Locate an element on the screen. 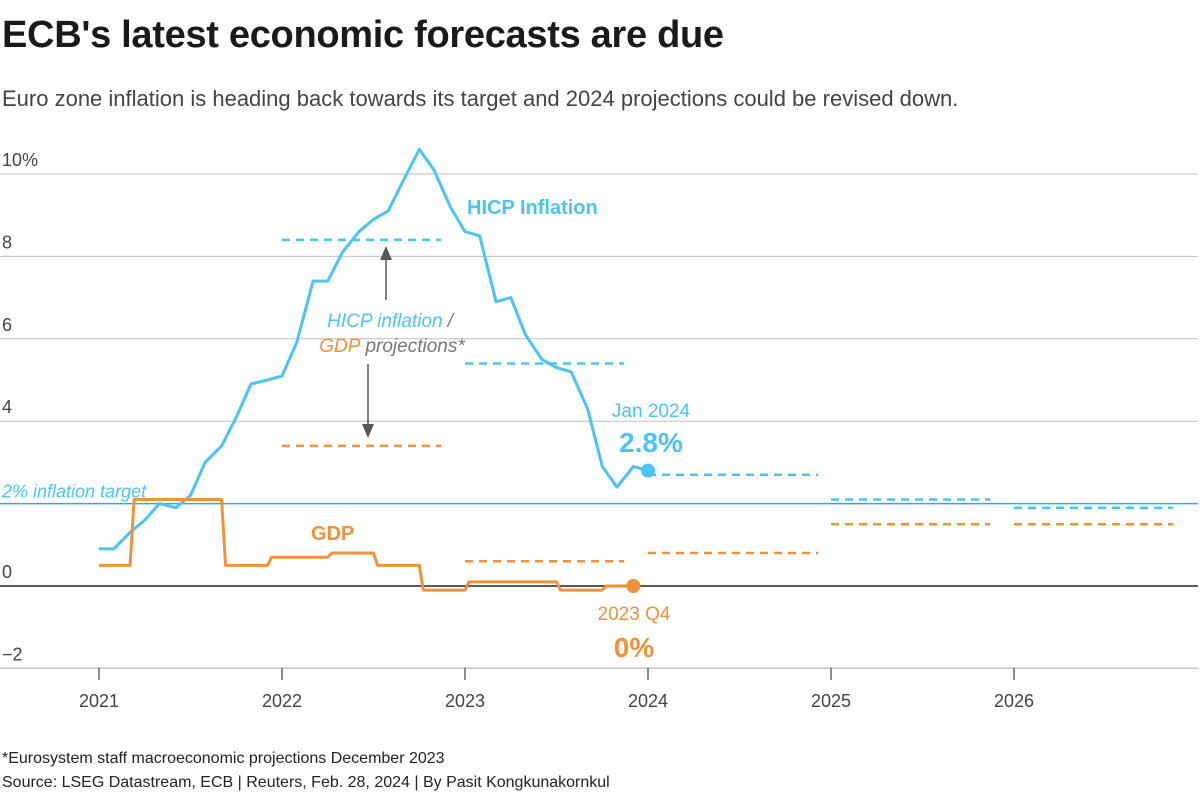 Image resolution: width=1200 pixels, height=800 pixels. inflation-last-period: Jan 2024 is located at coordinates (651, 411).